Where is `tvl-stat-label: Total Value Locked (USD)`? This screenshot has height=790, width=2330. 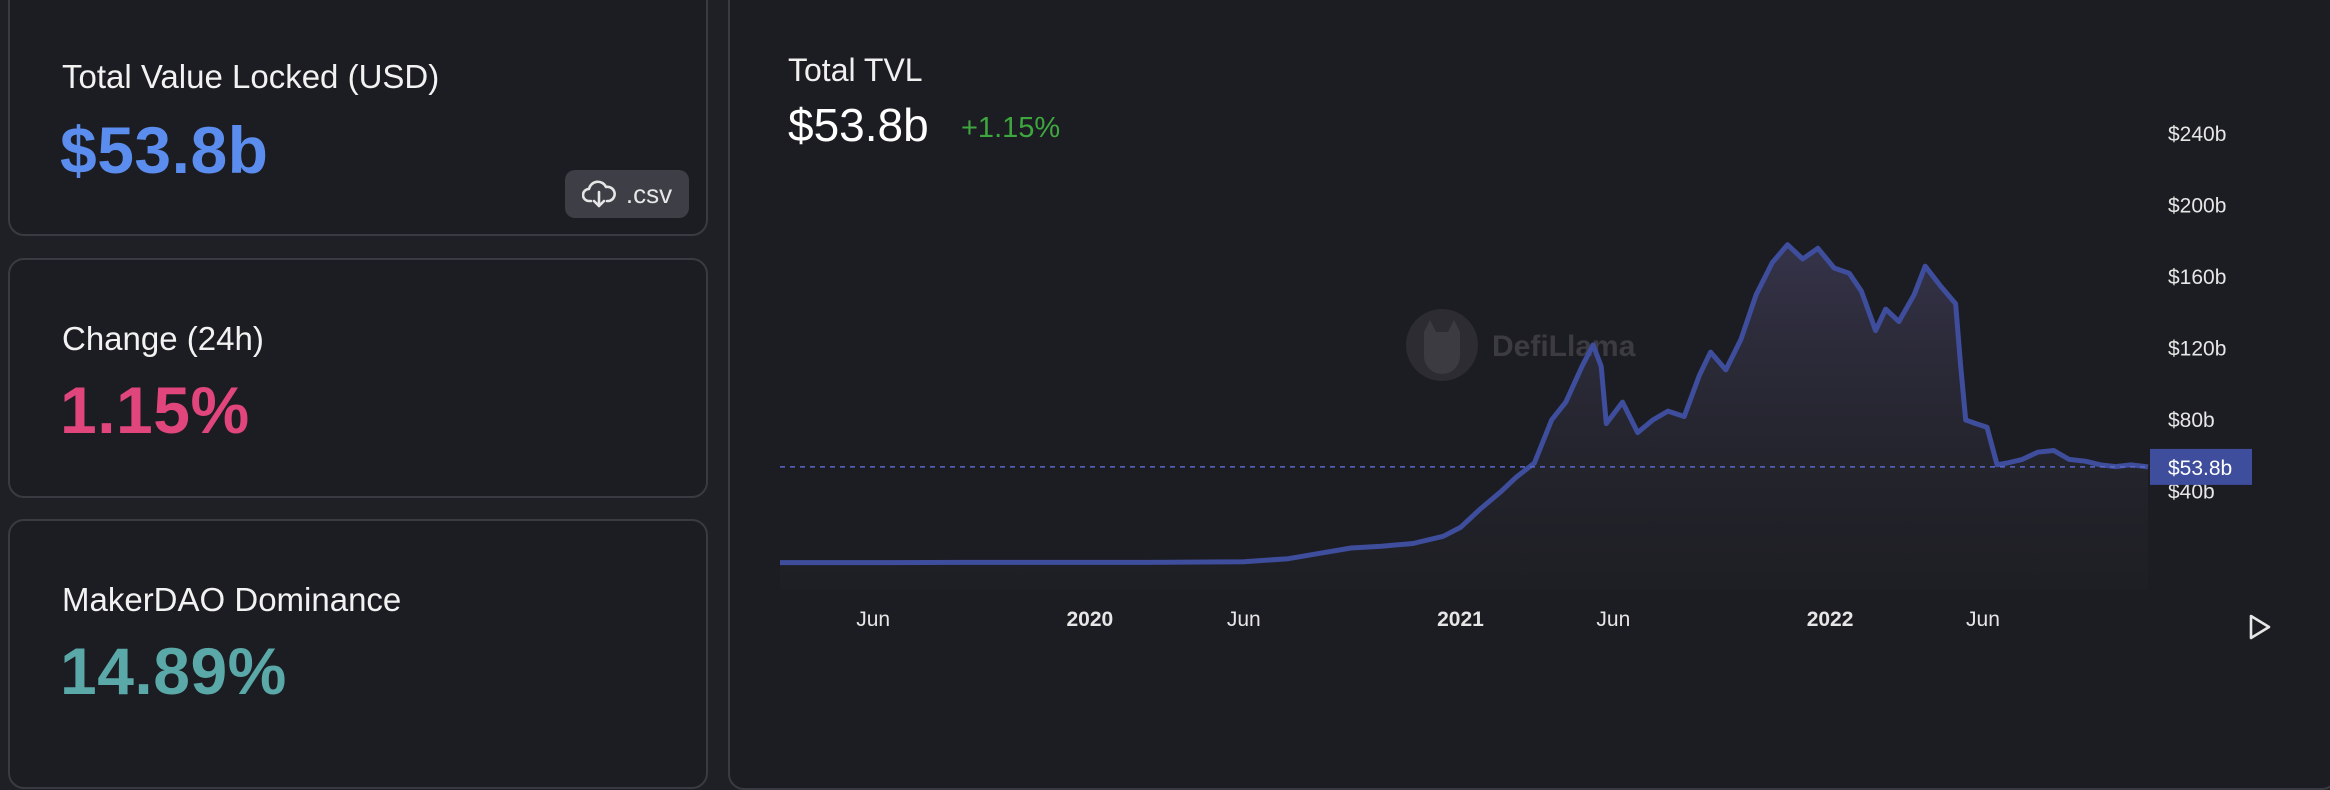 tvl-stat-label: Total Value Locked (USD) is located at coordinates (251, 76).